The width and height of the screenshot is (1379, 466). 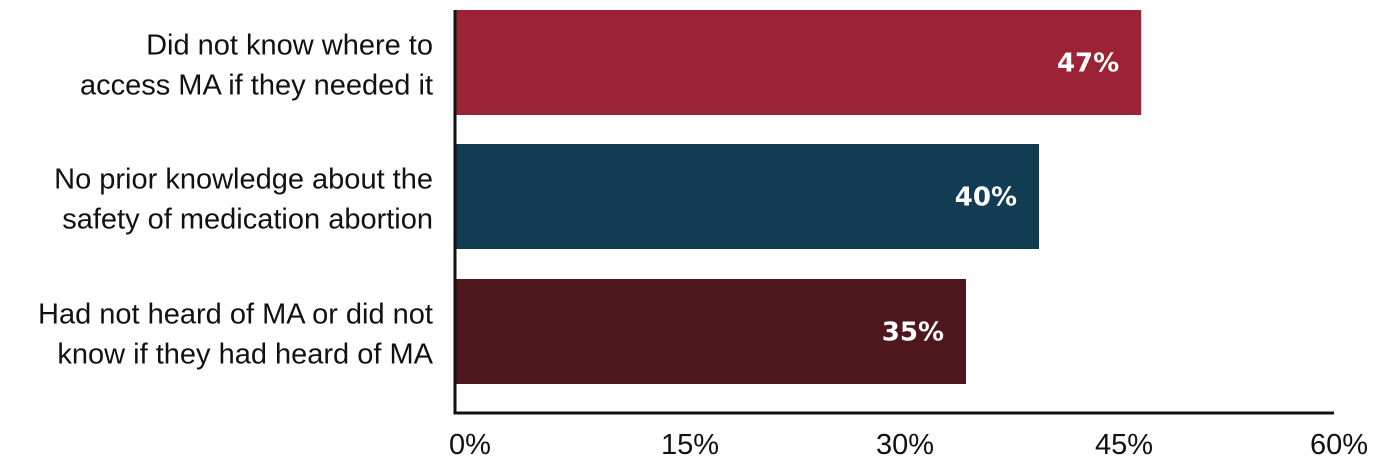 What do you see at coordinates (690, 445) in the screenshot?
I see `x-tick-label-2: 15%` at bounding box center [690, 445].